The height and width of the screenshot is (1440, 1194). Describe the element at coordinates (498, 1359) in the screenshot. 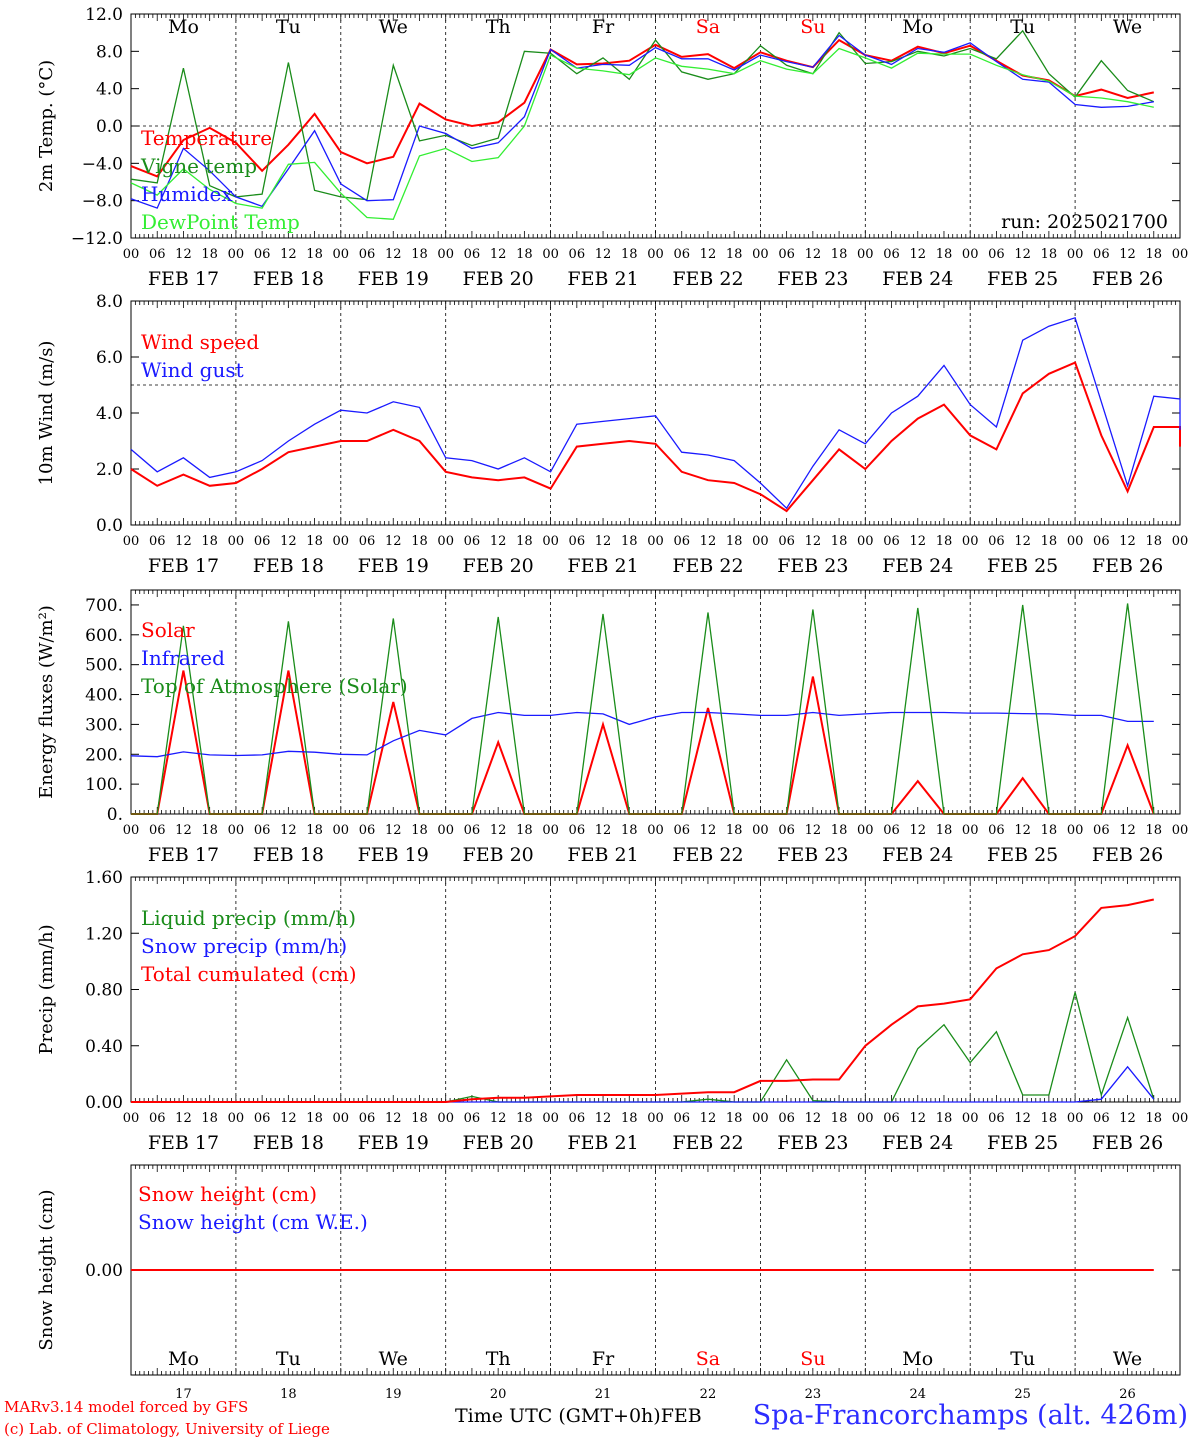

I see `day-name: Th` at that location.